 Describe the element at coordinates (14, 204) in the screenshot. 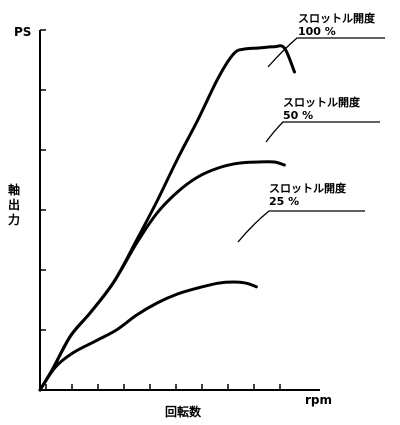

I see `y-axis-title: 軸出力` at that location.